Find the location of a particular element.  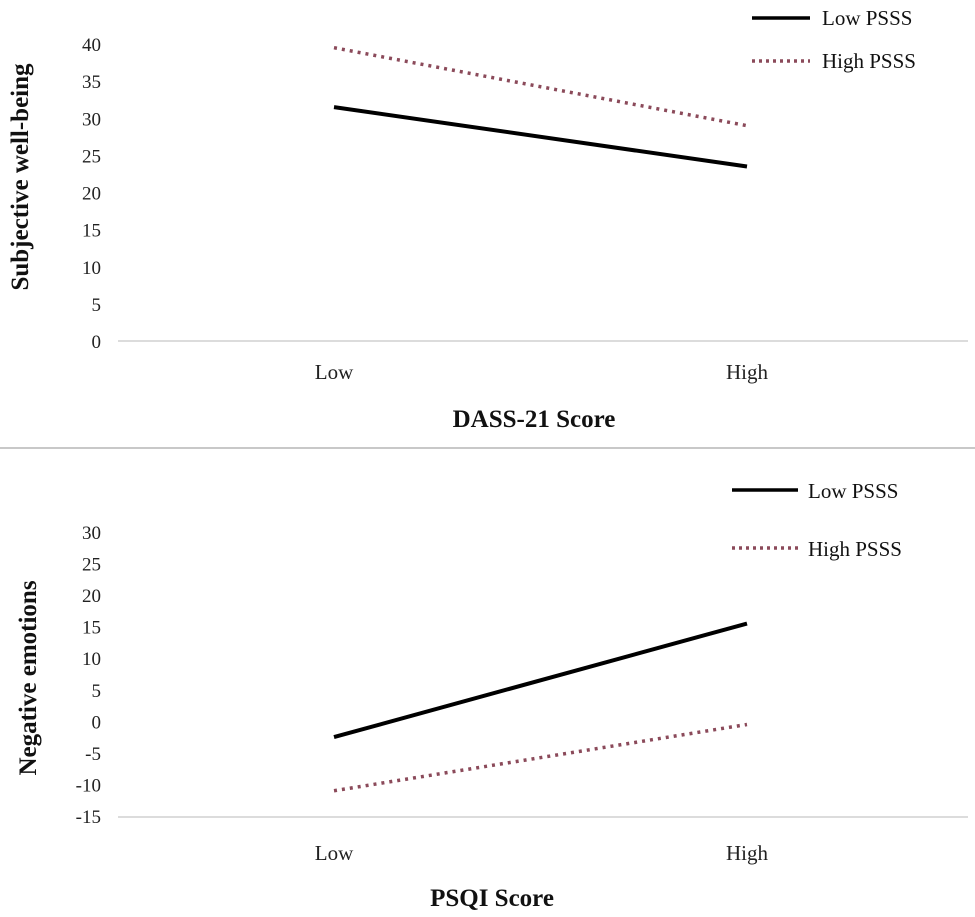

y-axis-title: Subjective well-being is located at coordinates (20, 177).